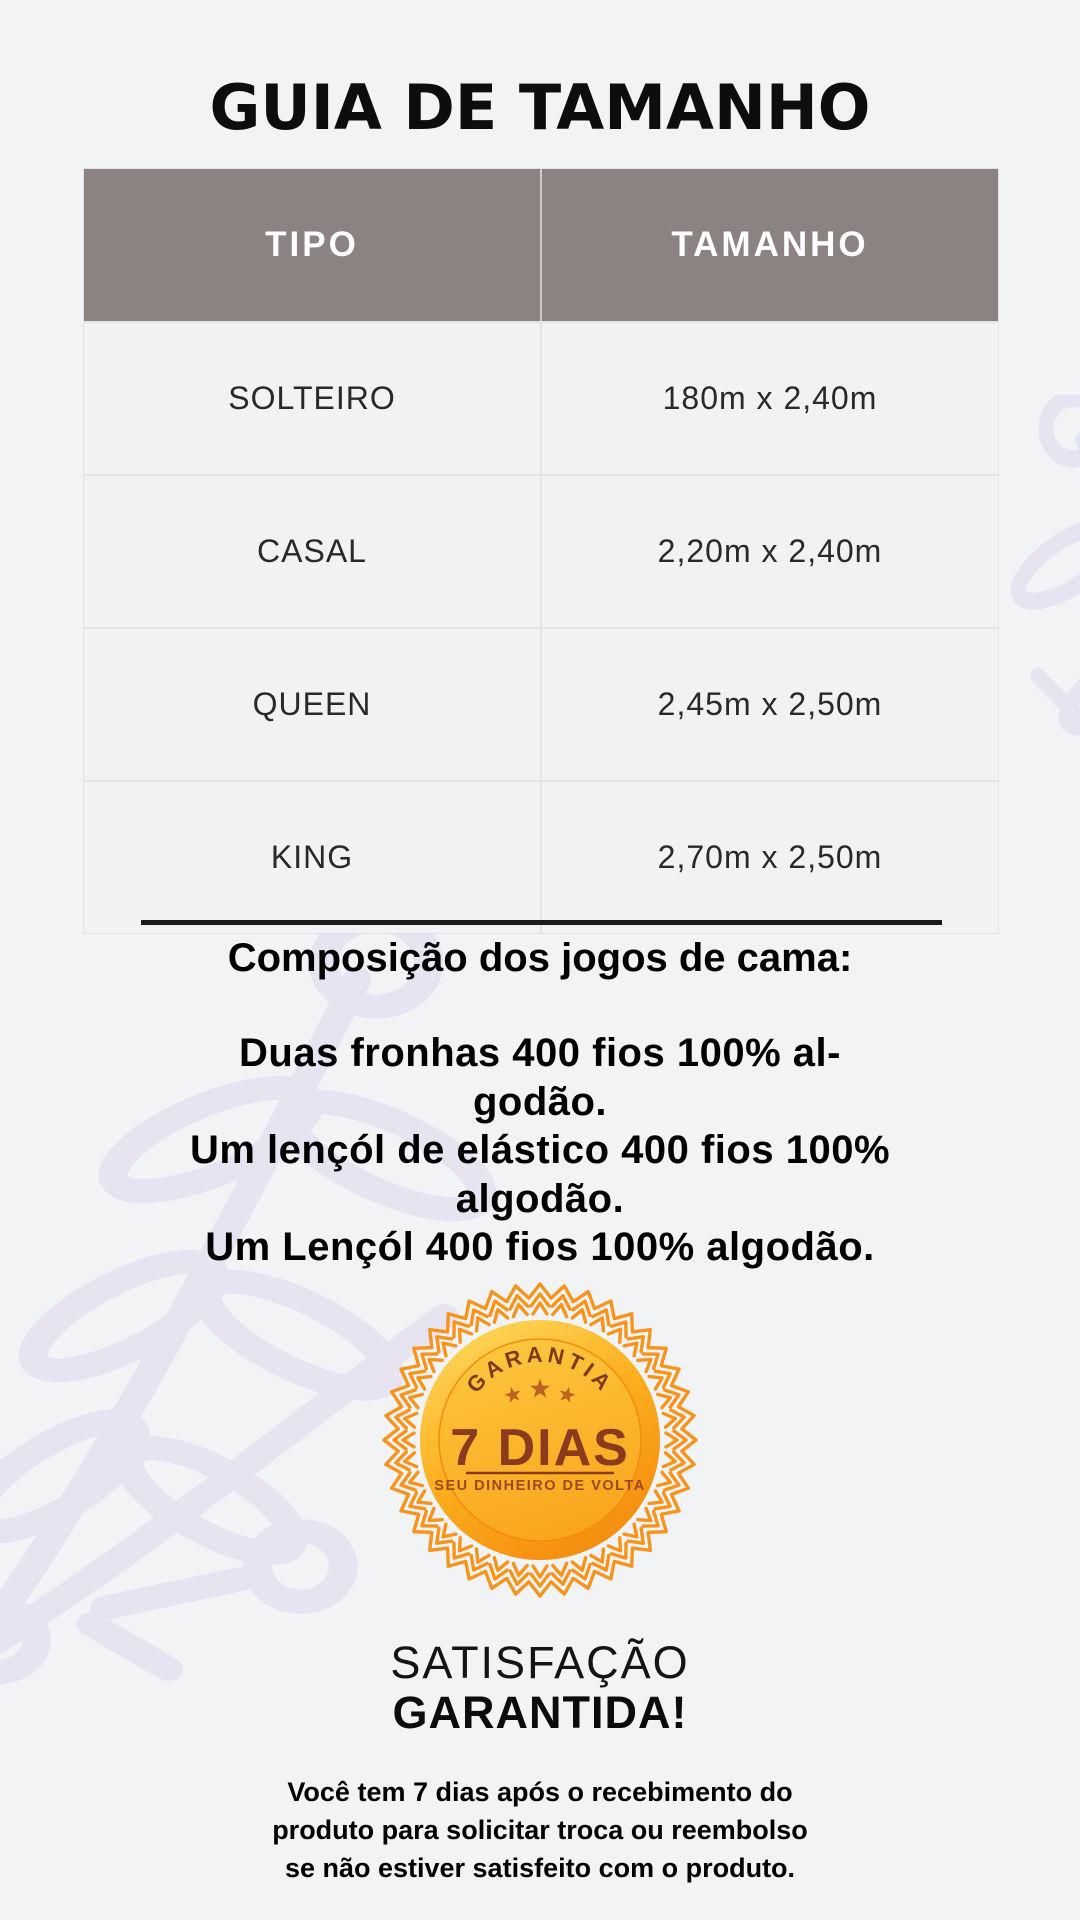  What do you see at coordinates (540, 958) in the screenshot?
I see `composition-heading: Composição dos jogos de cama:` at bounding box center [540, 958].